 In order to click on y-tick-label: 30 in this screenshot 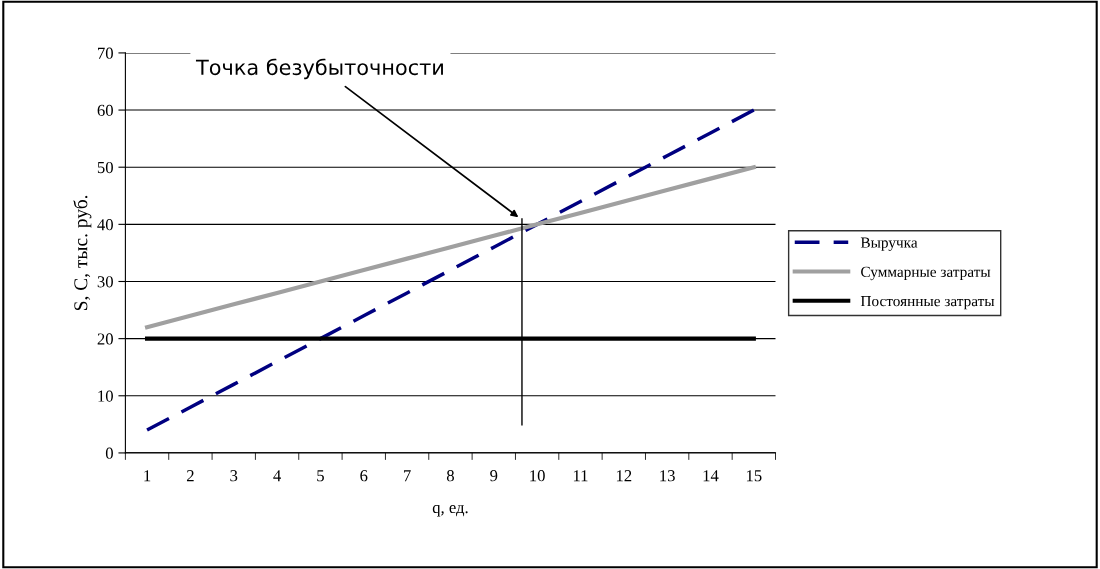, I will do `click(105, 282)`.